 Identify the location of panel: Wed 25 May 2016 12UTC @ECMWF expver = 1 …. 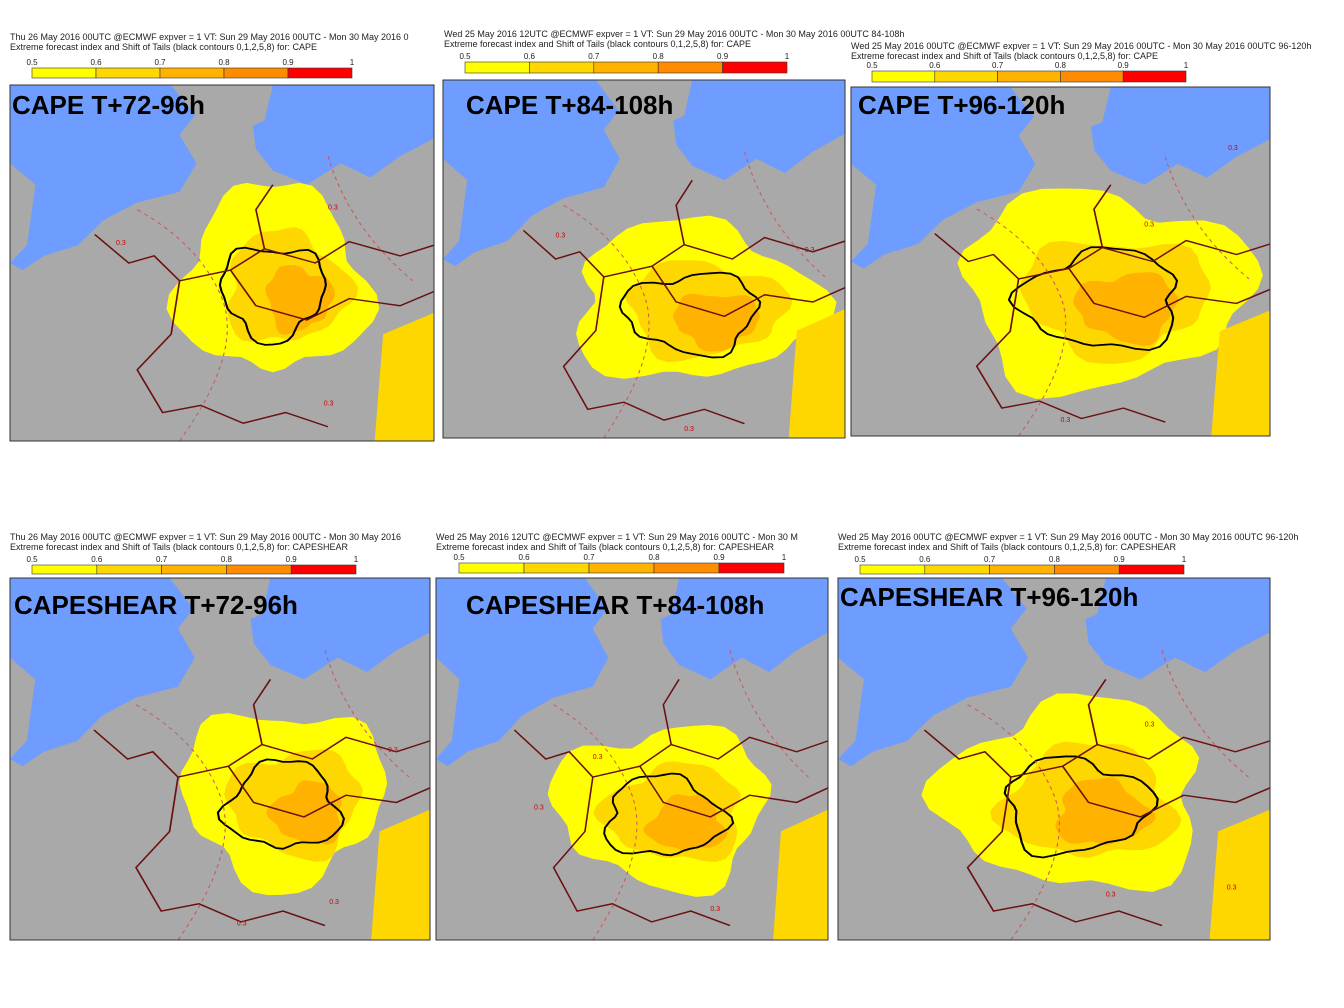
(673, 234).